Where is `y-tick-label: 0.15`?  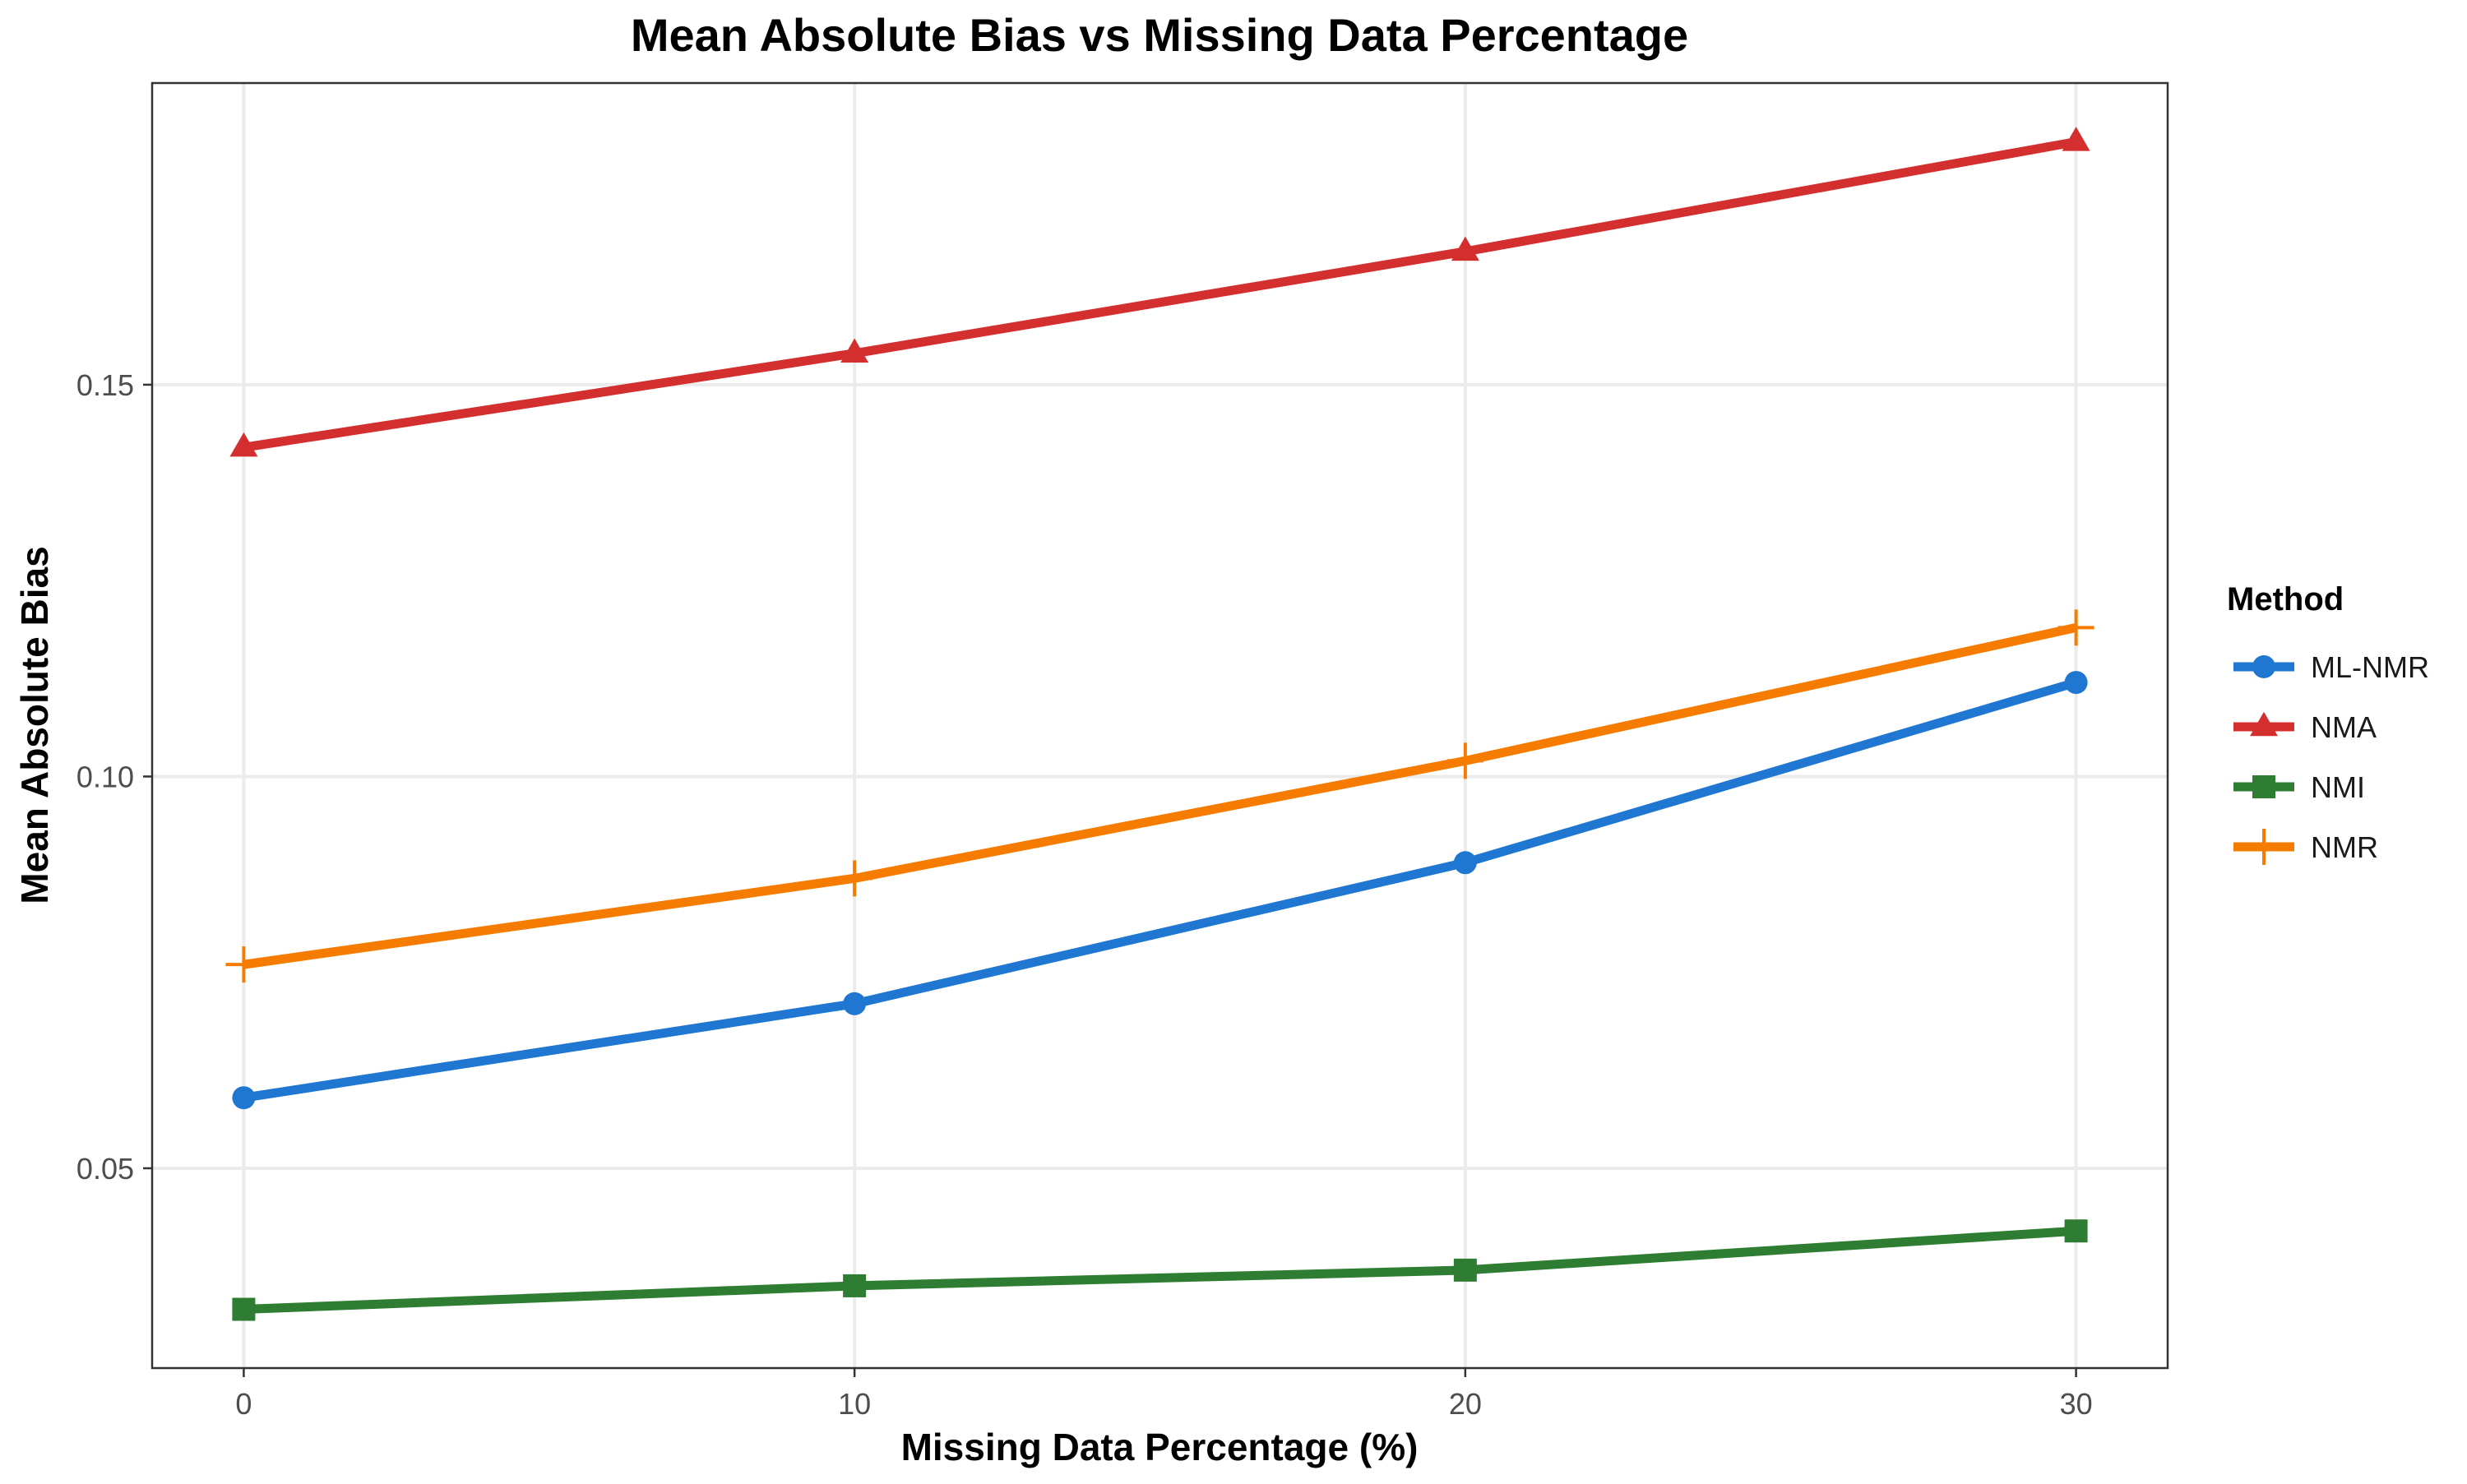 y-tick-label: 0.15 is located at coordinates (105, 385).